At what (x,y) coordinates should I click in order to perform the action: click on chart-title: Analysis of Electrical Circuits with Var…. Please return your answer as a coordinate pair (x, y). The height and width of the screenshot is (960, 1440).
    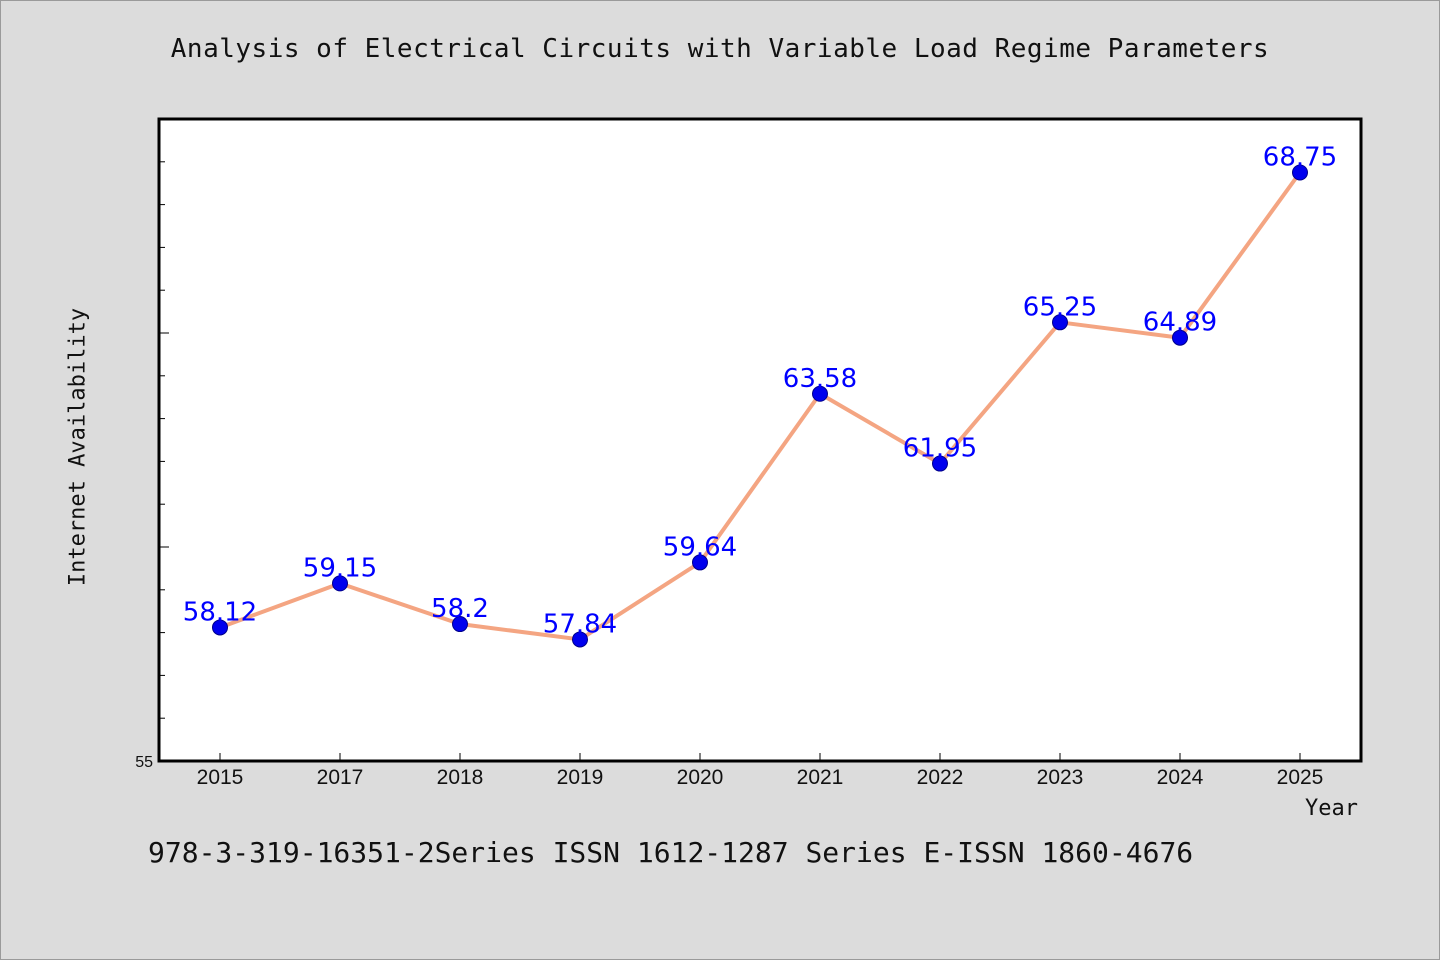
    Looking at the image, I should click on (720, 49).